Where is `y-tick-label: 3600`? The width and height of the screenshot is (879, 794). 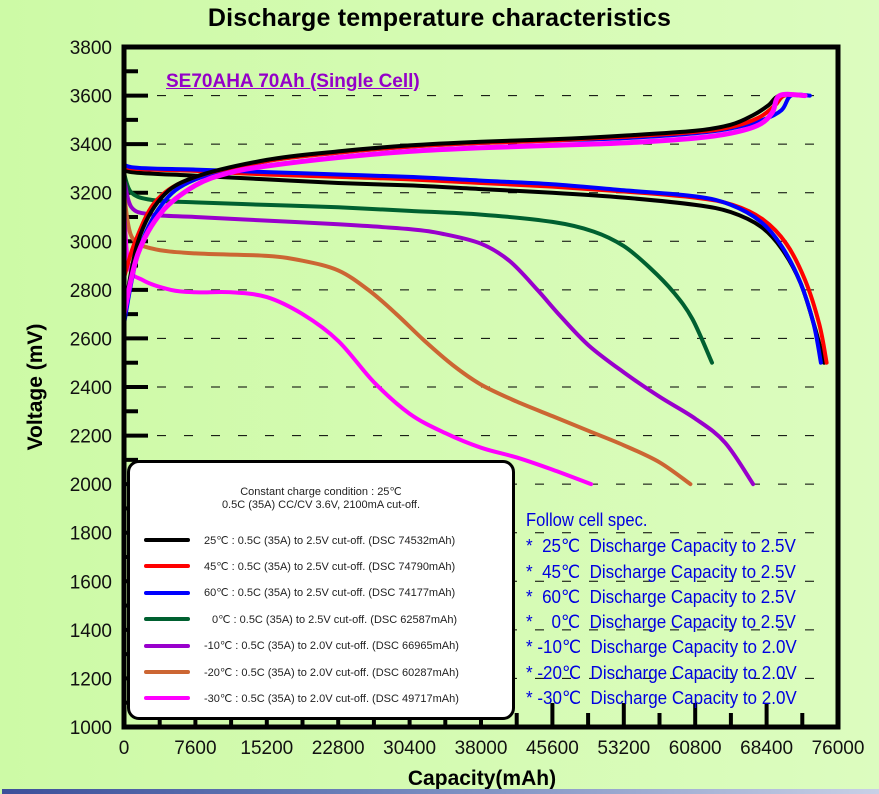
y-tick-label: 3600 is located at coordinates (91, 97).